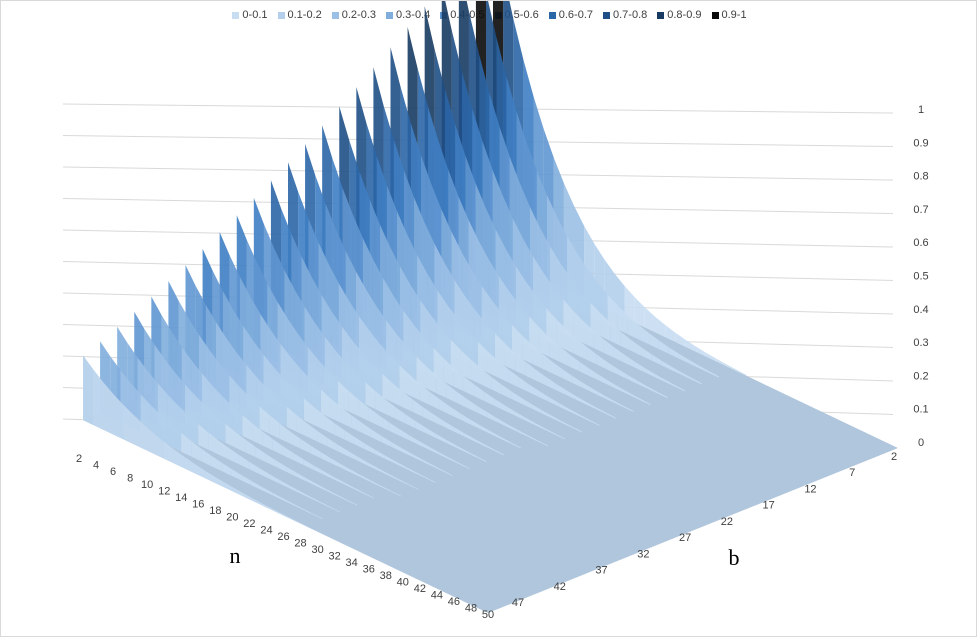  What do you see at coordinates (250, 15) in the screenshot?
I see `legend-item: 0-0.1` at bounding box center [250, 15].